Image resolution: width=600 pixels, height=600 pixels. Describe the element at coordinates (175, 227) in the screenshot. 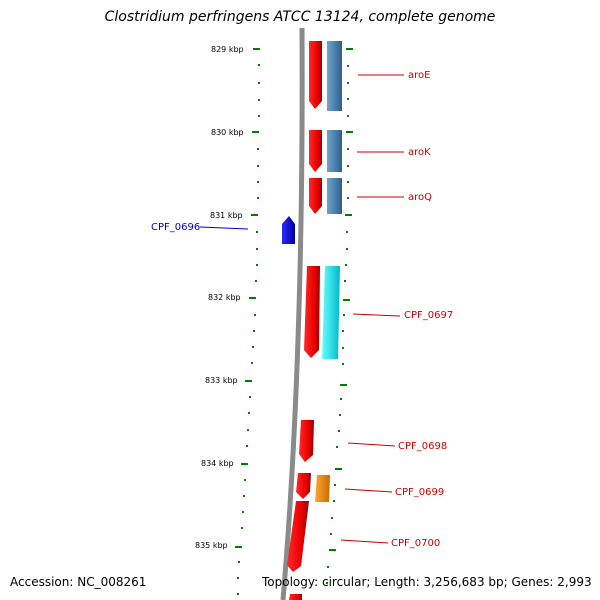

I see `gene-label: CPF_0696` at that location.